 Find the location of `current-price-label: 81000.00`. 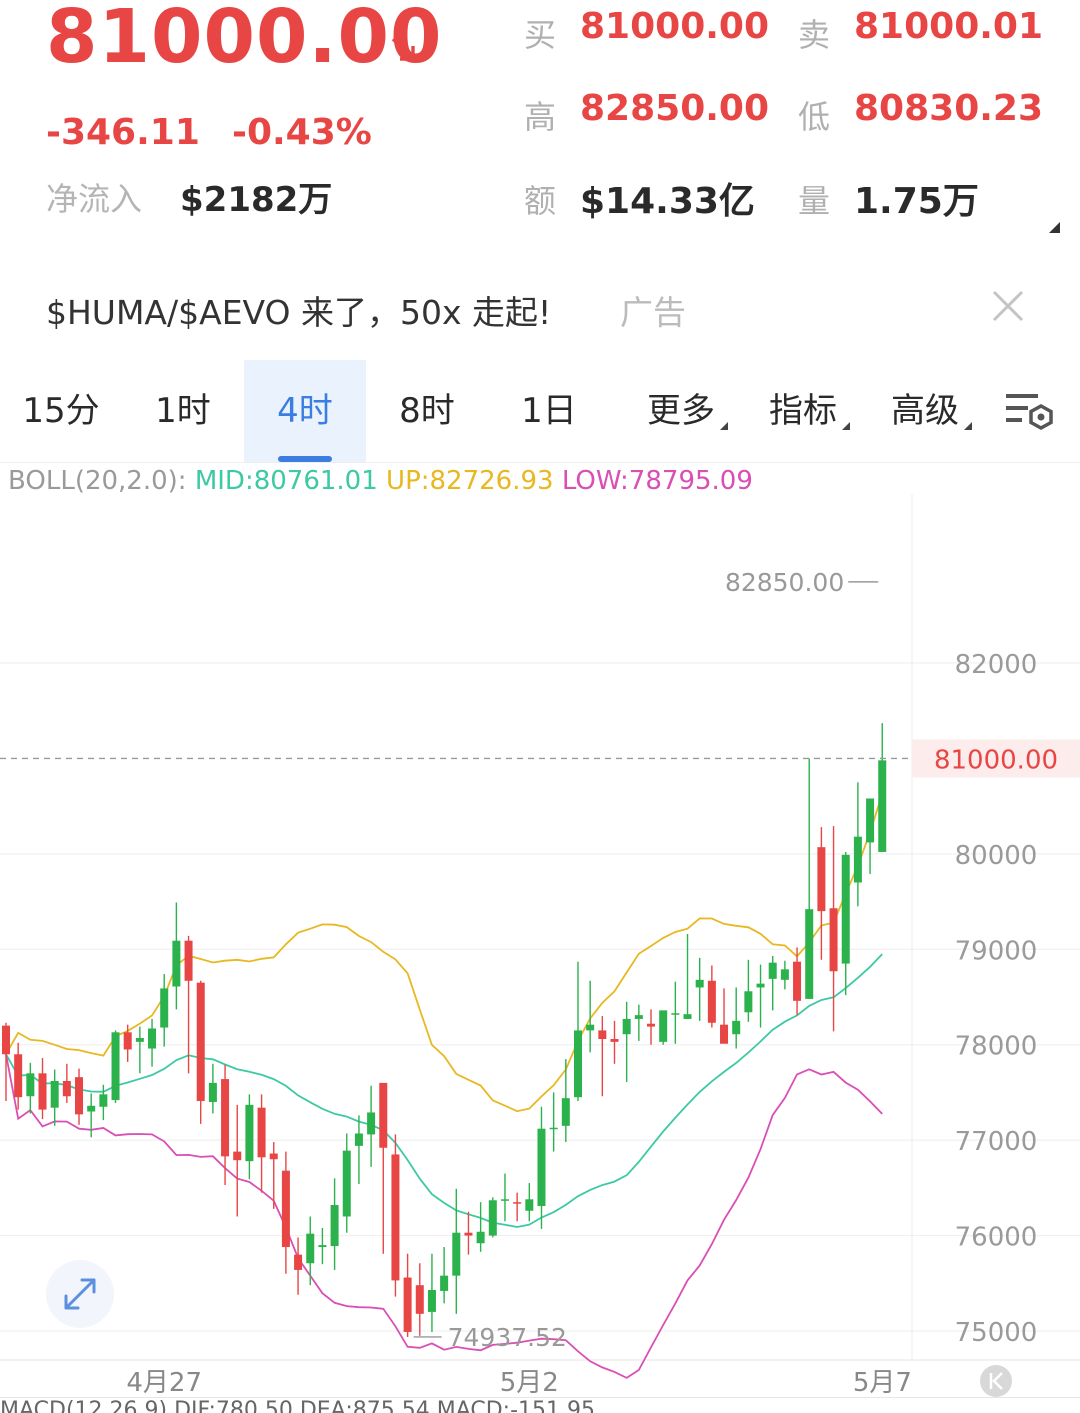

current-price-label: 81000.00 is located at coordinates (996, 760).